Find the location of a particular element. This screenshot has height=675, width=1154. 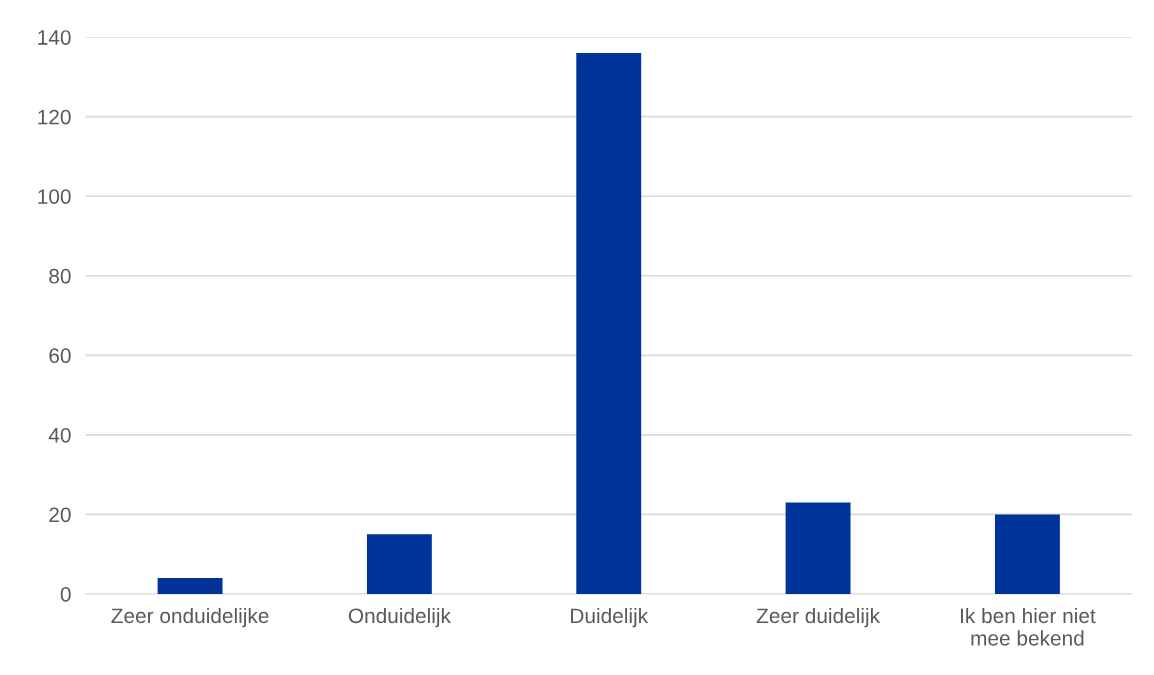

y-tick-label: 40 is located at coordinates (59, 435).